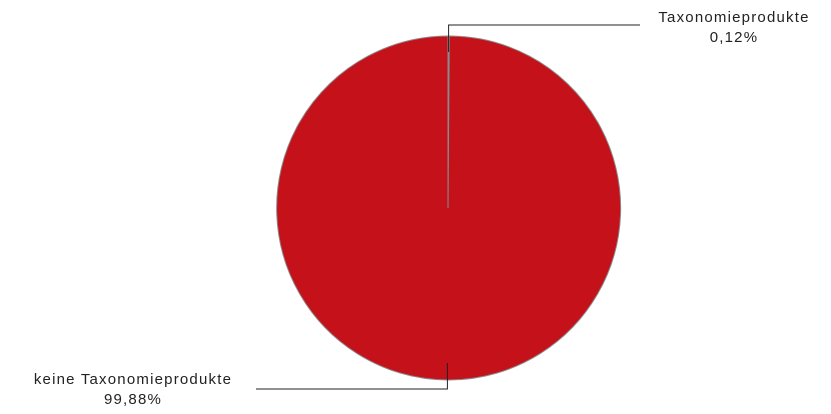 This screenshot has width=831, height=414. What do you see at coordinates (544, 38) in the screenshot?
I see `leader-line-taxonomieprodukte` at bounding box center [544, 38].